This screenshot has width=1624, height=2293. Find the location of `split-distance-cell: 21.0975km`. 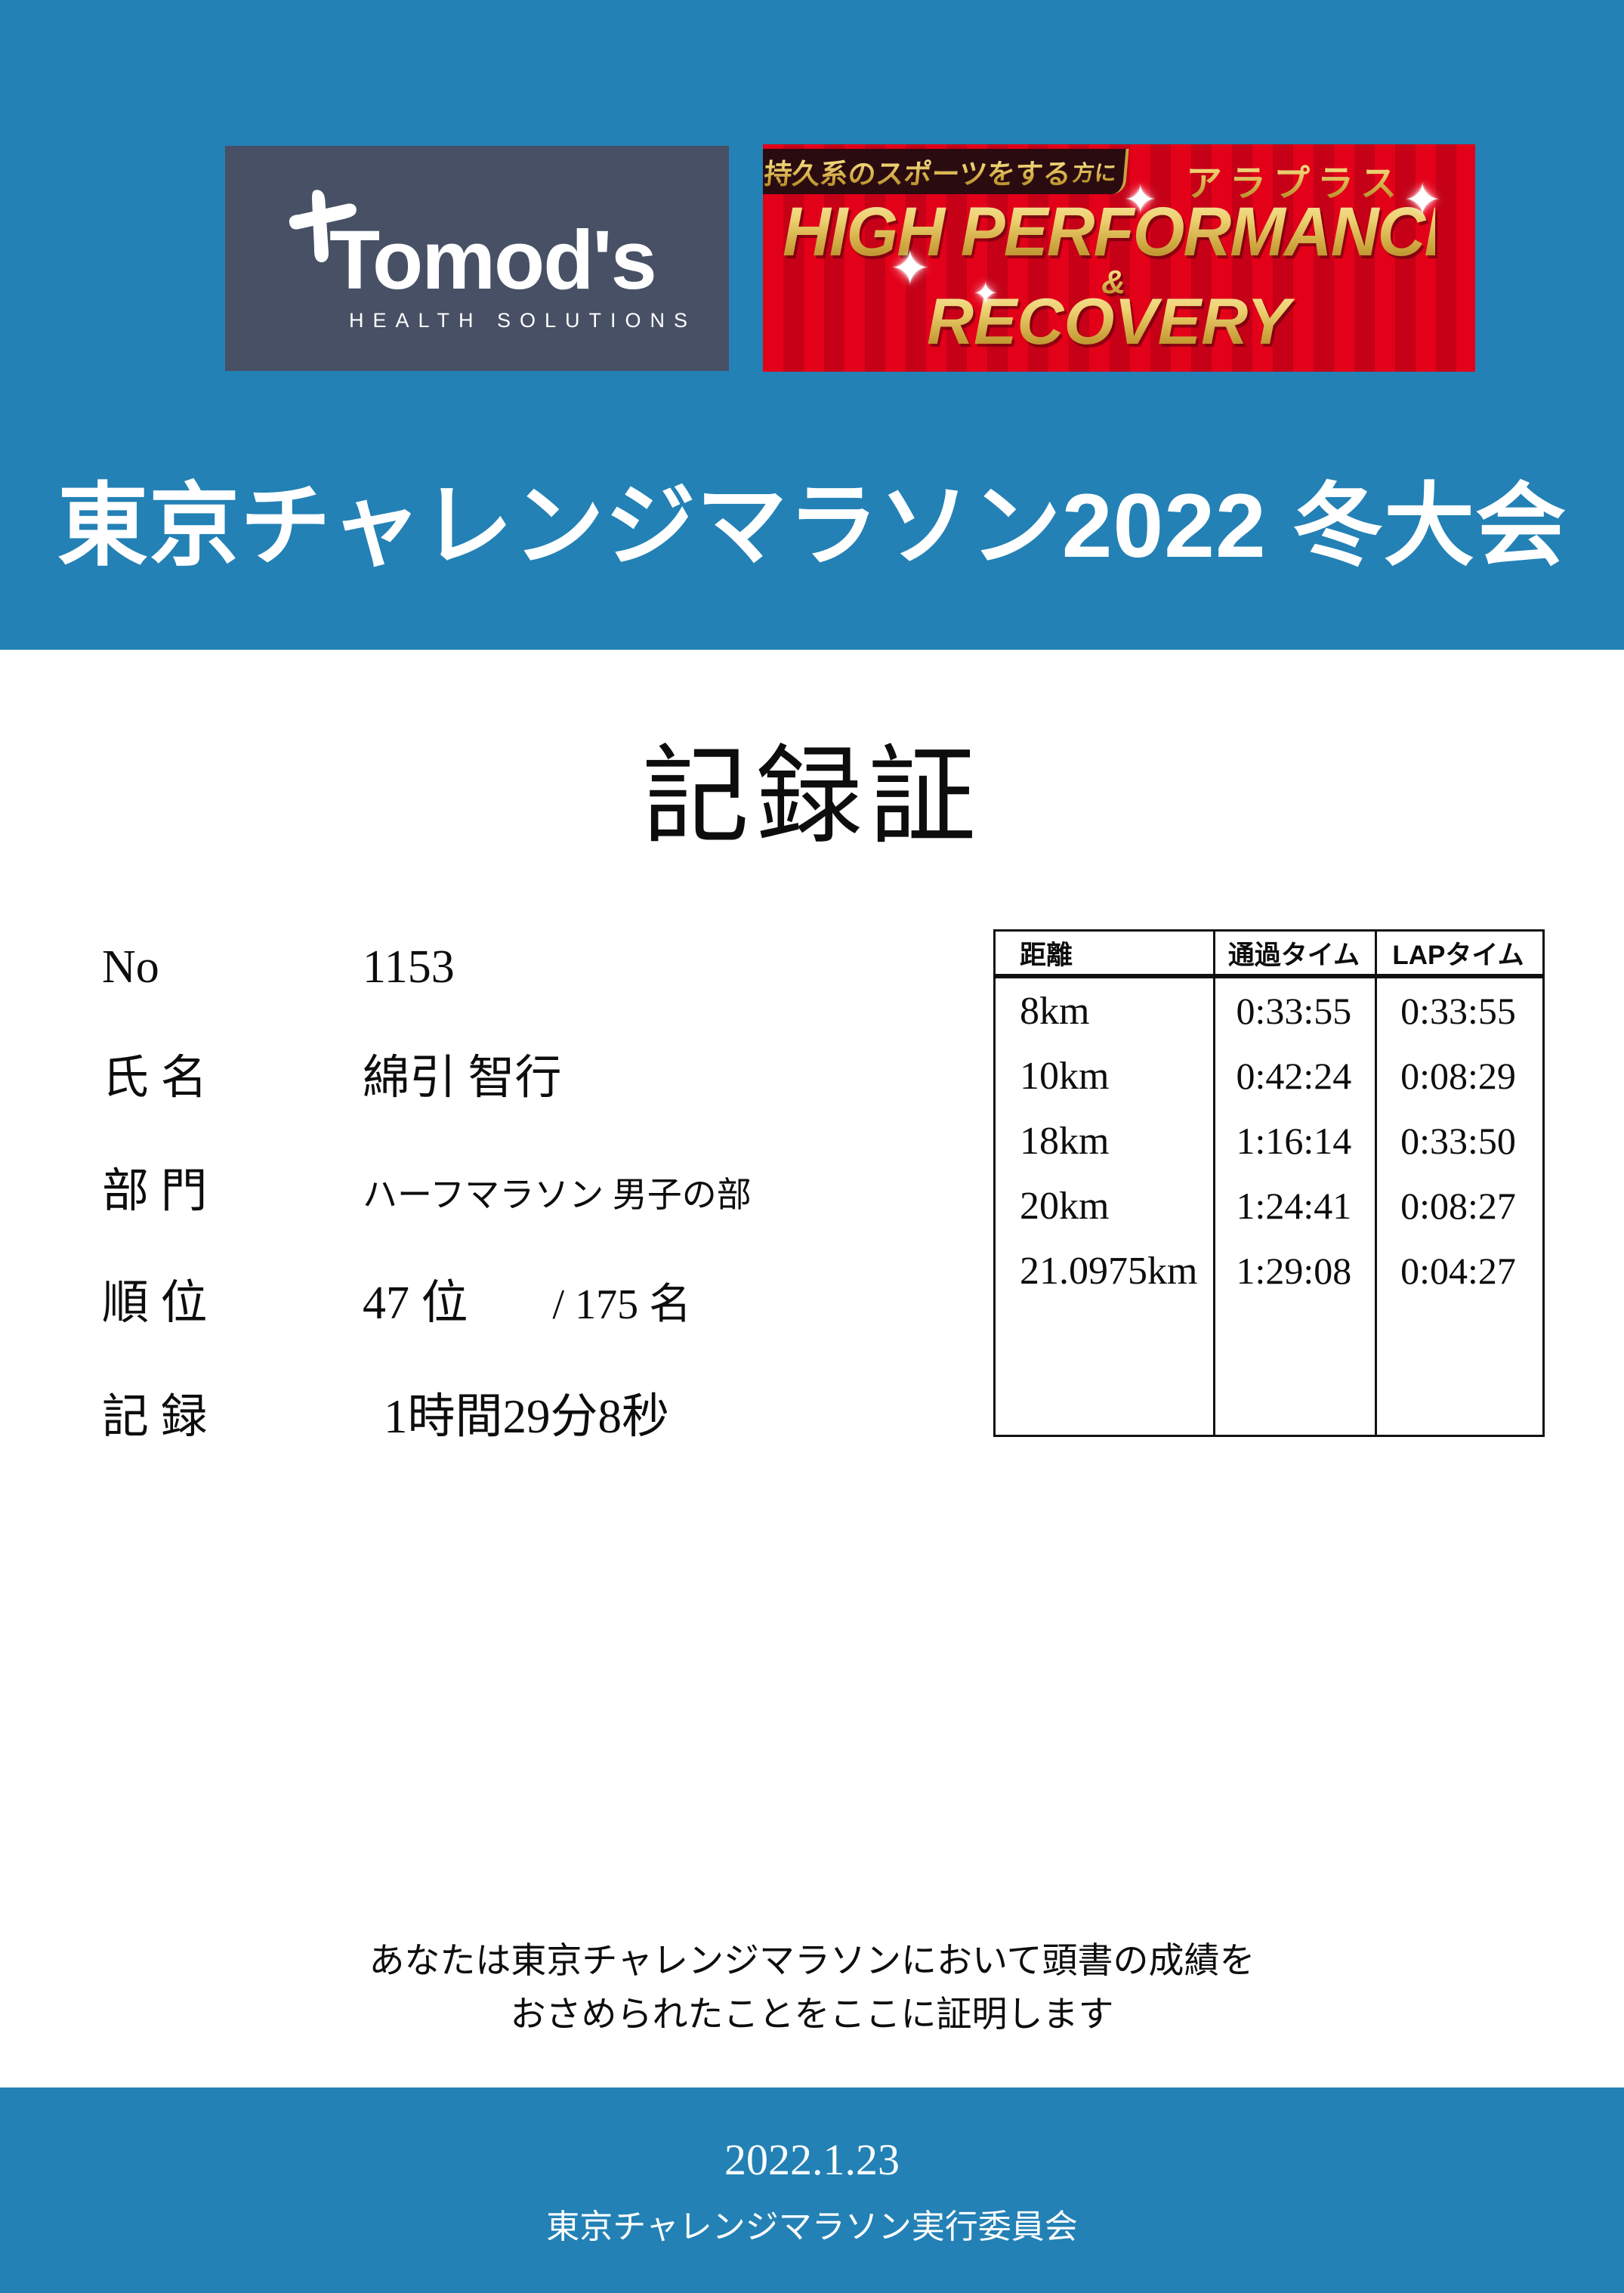

split-distance-cell: 21.0975km is located at coordinates (1109, 1271).